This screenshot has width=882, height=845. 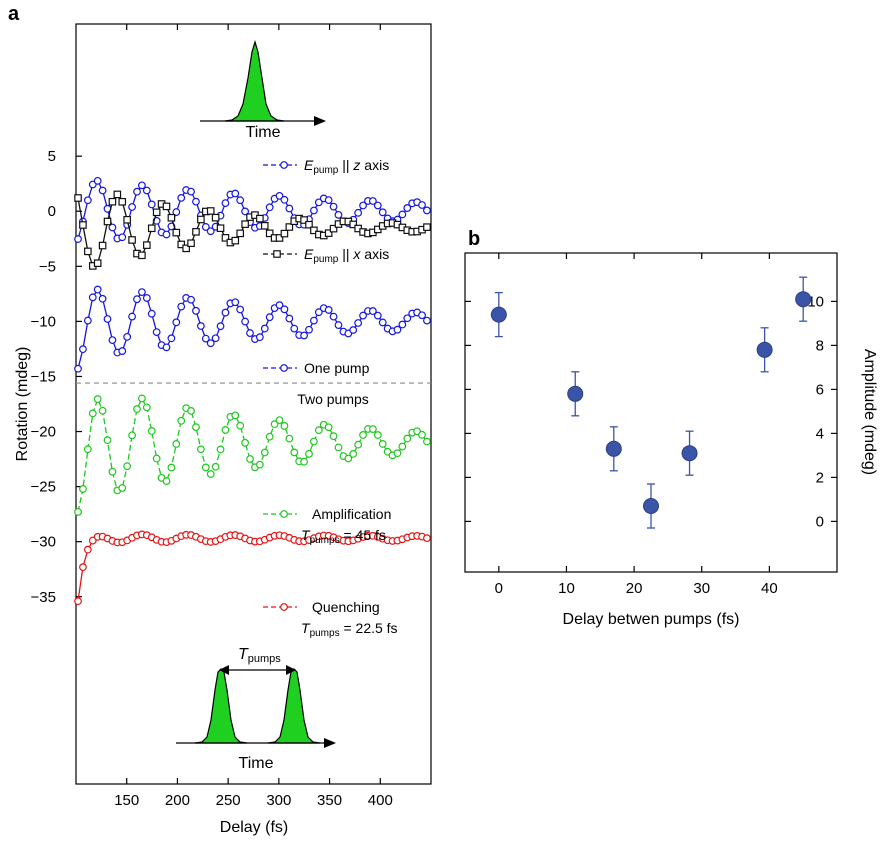 What do you see at coordinates (815, 301) in the screenshot?
I see `panel-b-ytick-label: 10` at bounding box center [815, 301].